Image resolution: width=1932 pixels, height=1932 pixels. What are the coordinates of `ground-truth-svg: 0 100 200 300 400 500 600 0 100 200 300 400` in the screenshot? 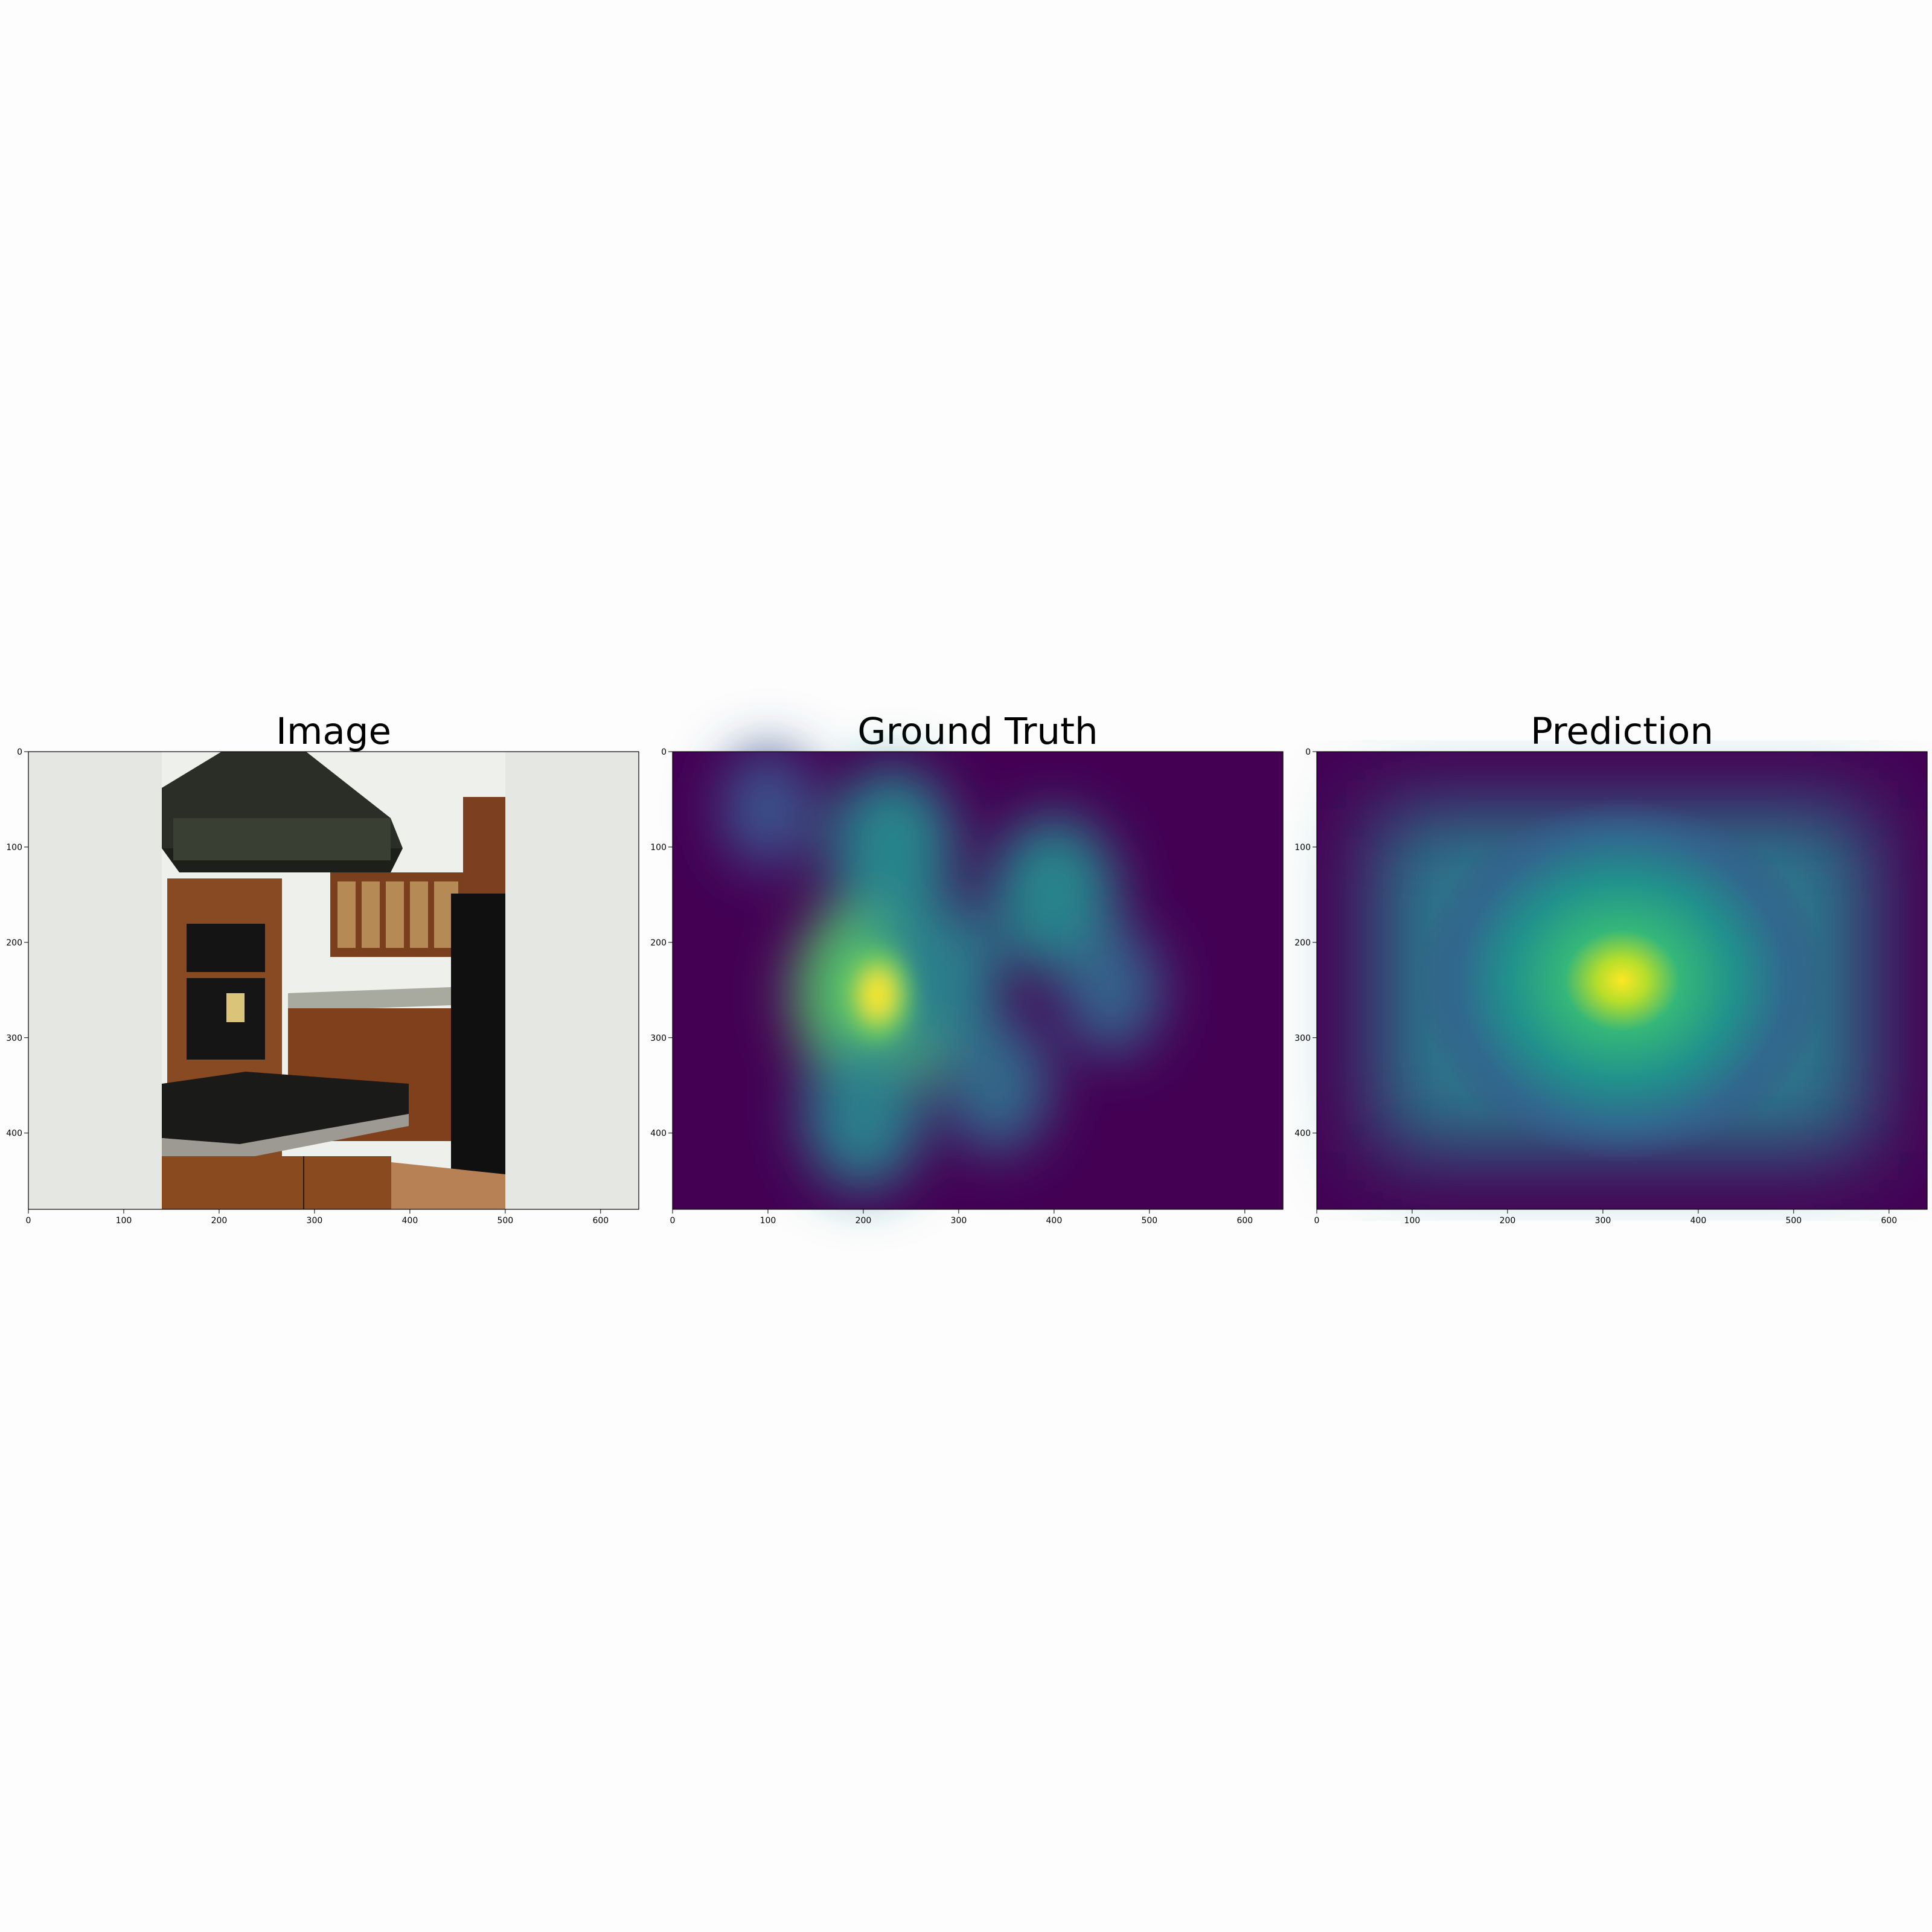 It's located at (967, 987).